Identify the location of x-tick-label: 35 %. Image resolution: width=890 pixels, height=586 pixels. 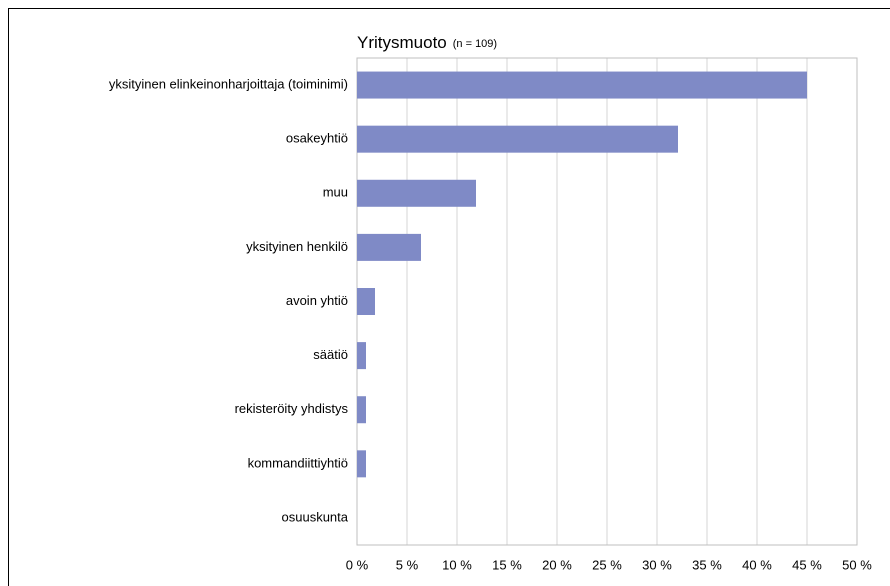
(707, 564).